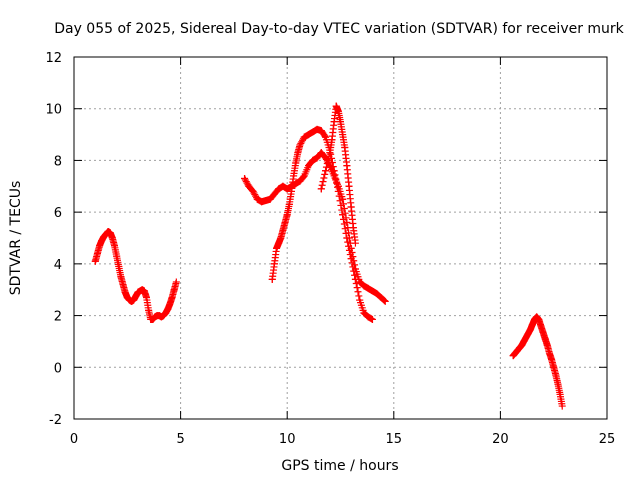 Image resolution: width=640 pixels, height=480 pixels. Describe the element at coordinates (394, 439) in the screenshot. I see `x-tick-label: 15` at that location.